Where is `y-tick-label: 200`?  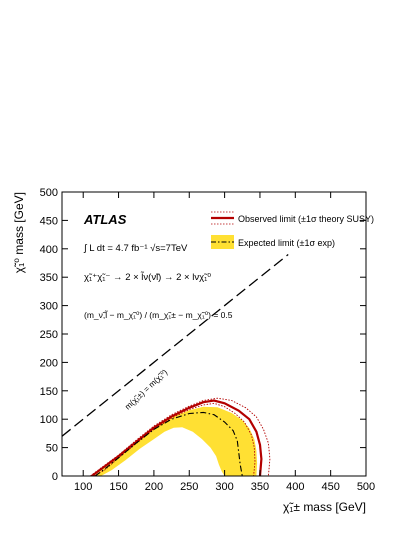
y-tick-label: 200 is located at coordinates (49, 363).